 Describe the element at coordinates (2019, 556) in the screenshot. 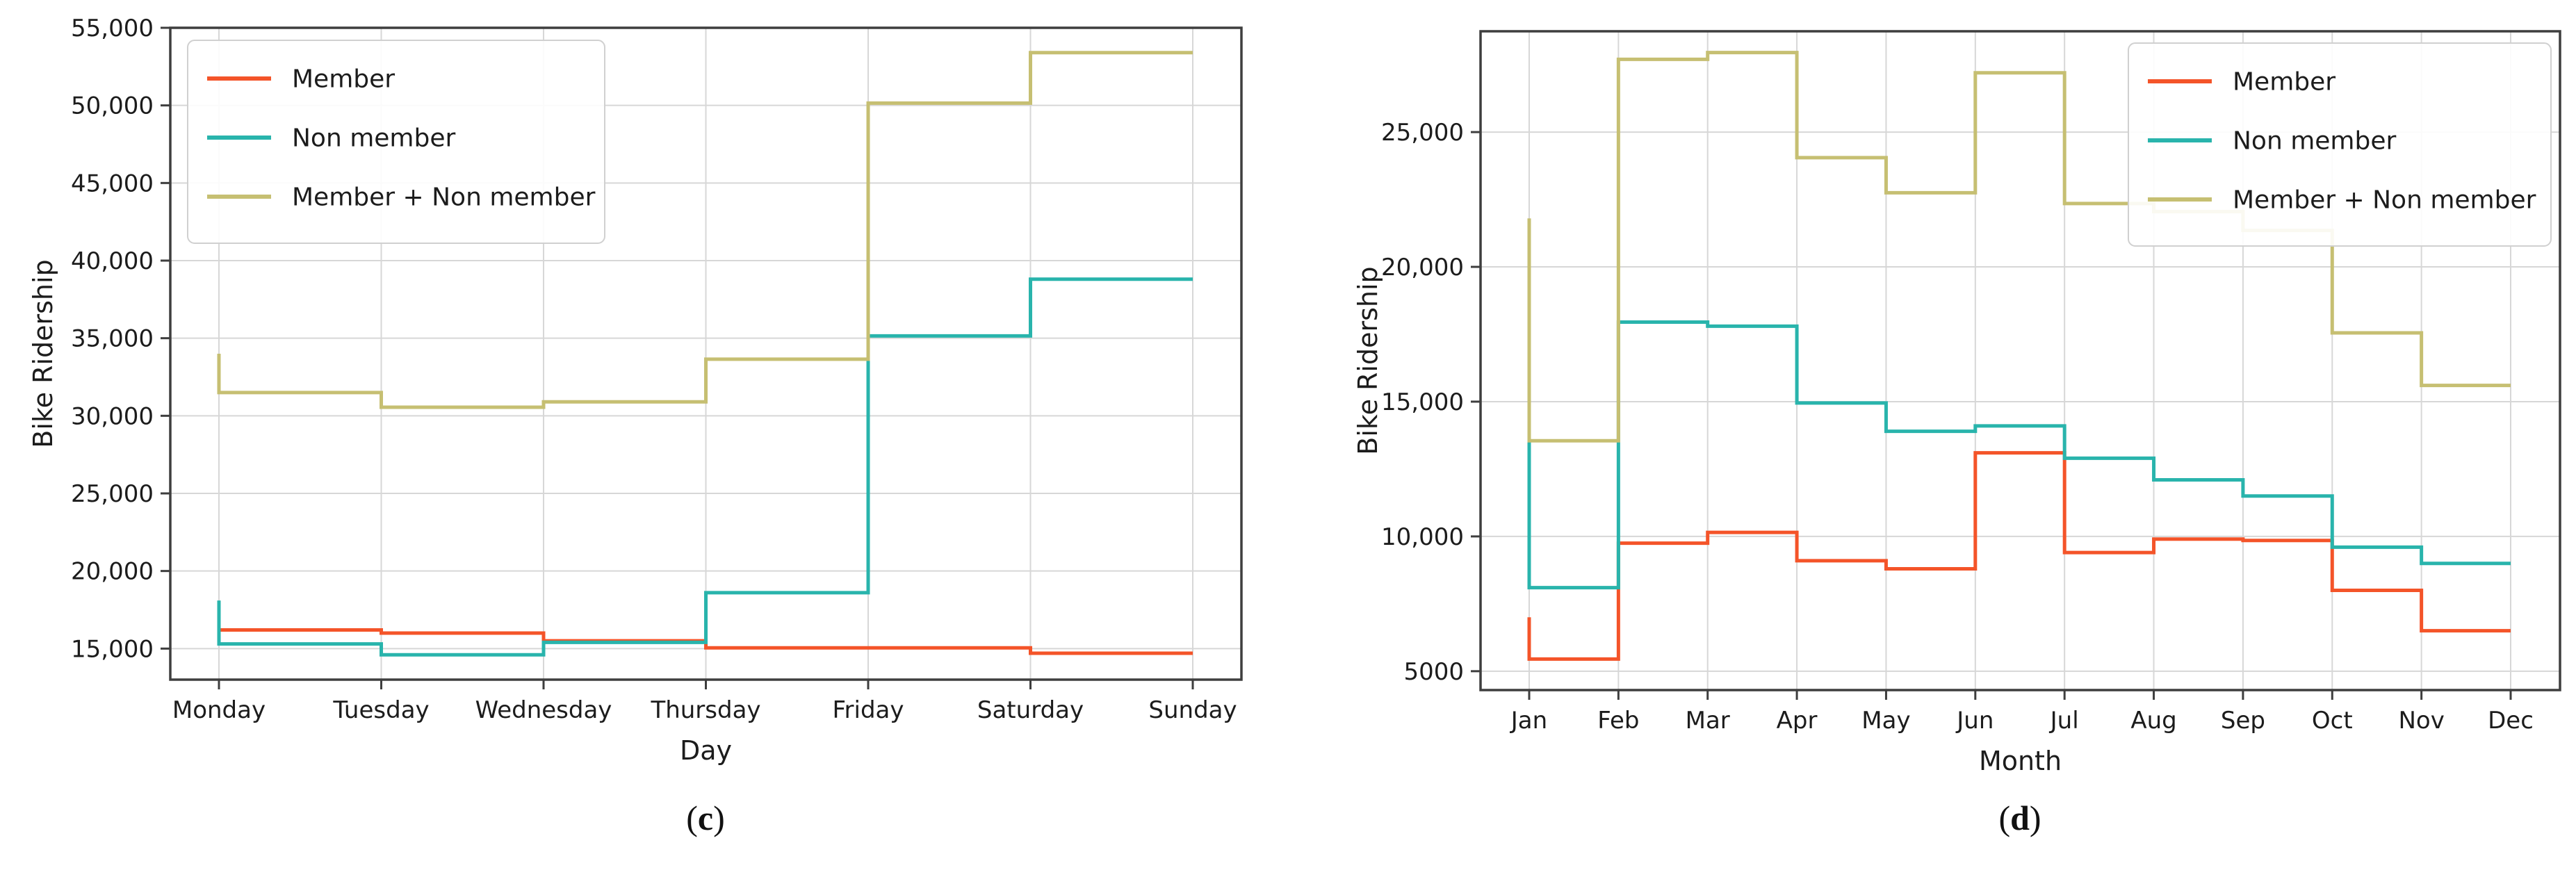

I see `series-line-member` at that location.